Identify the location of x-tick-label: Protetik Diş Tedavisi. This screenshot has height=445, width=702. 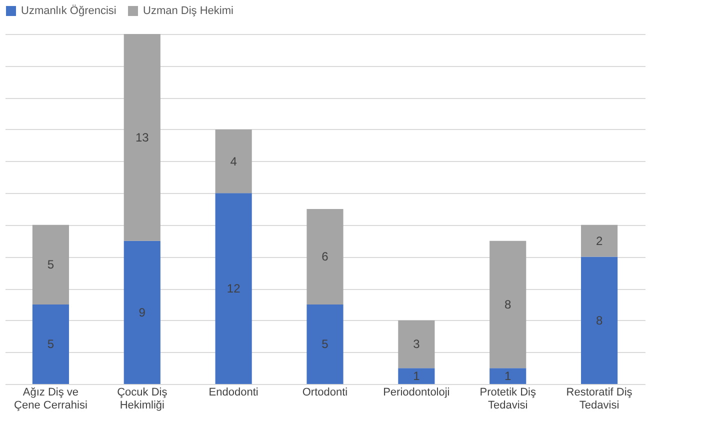
(508, 399).